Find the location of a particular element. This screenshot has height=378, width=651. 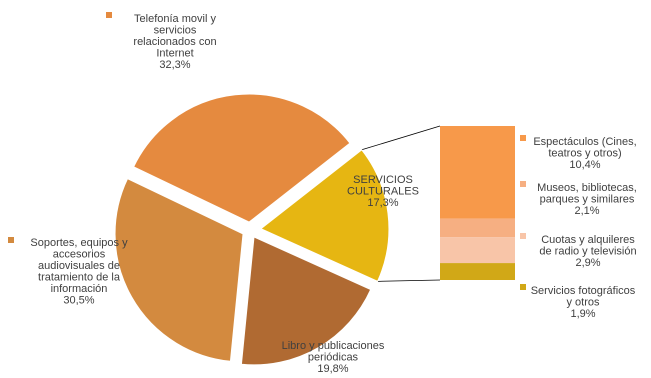

legend-key-cuotas is located at coordinates (523, 236).